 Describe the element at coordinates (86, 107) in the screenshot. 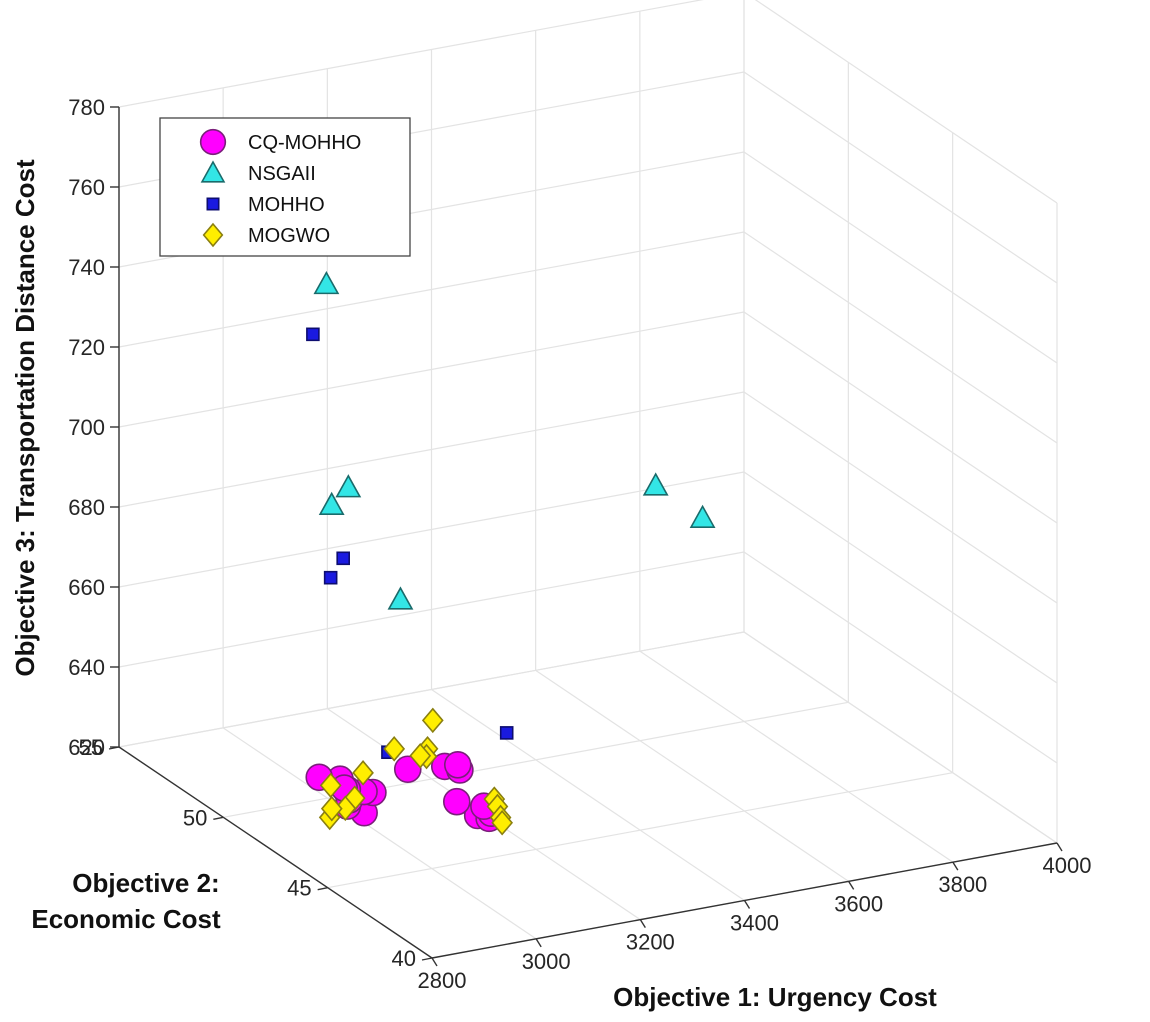

I see `z-tick-label: 780` at that location.